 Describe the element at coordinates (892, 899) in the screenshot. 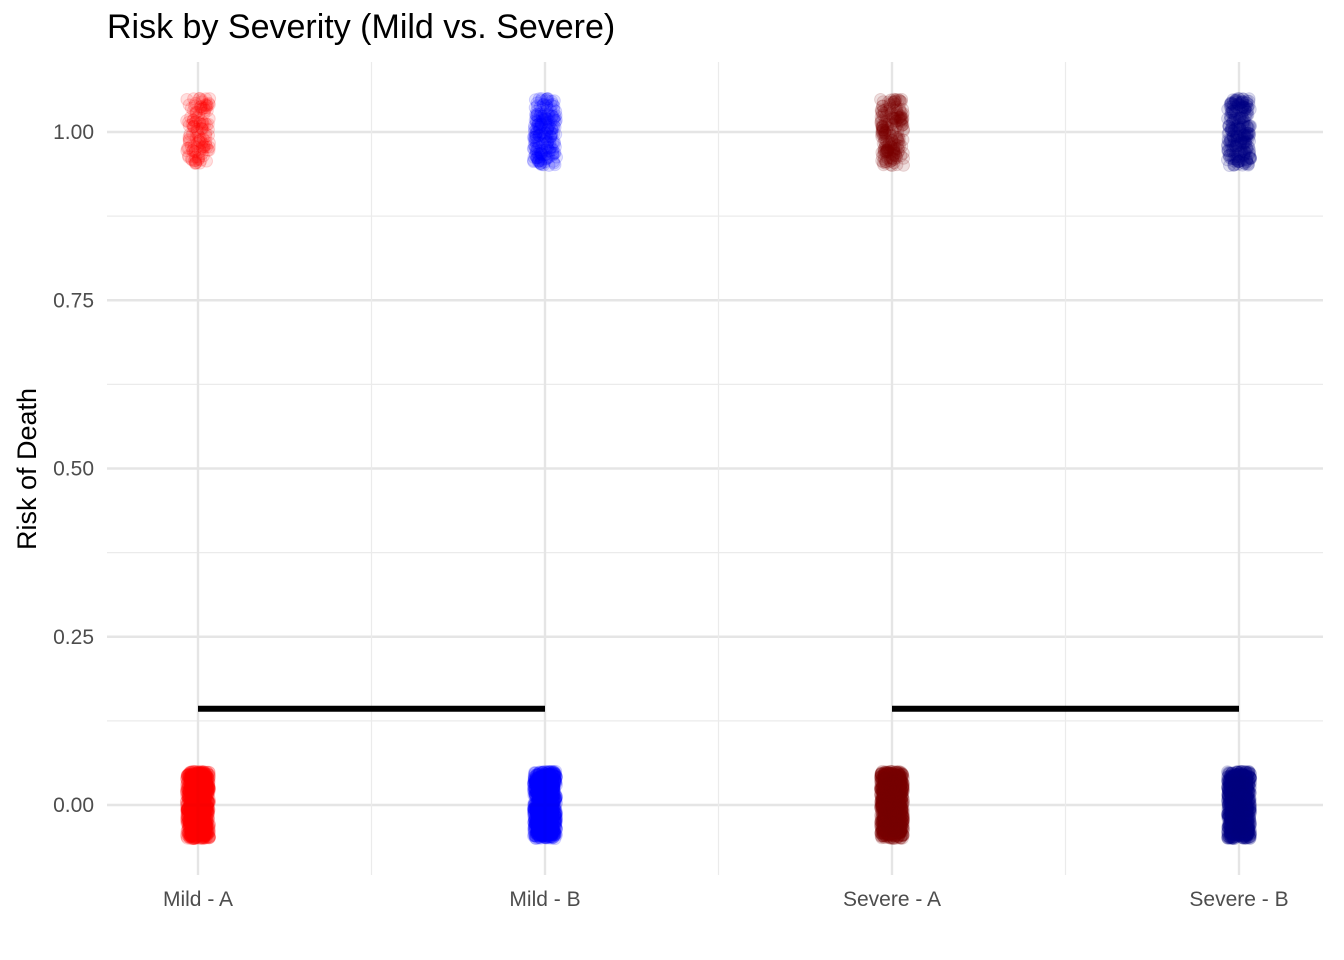

I see `x-tick-label: Severe - A` at that location.